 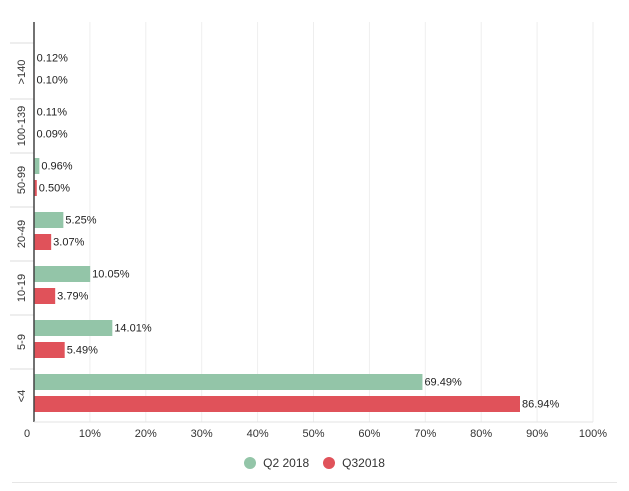 I want to click on legend-item-q2-2018: Q2 2018, so click(x=276, y=463).